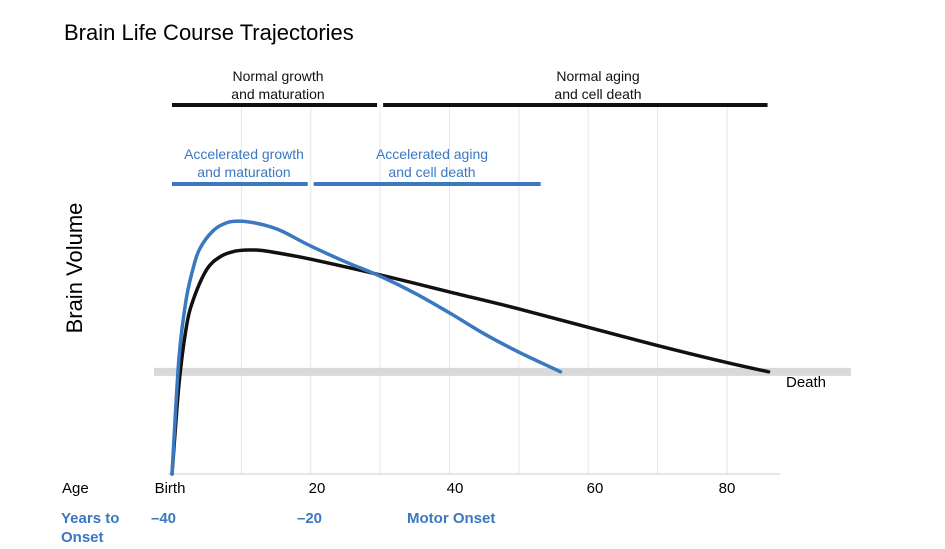  I want to click on accelerated-aging-text: Accelerated aging and cell death, so click(432, 163).